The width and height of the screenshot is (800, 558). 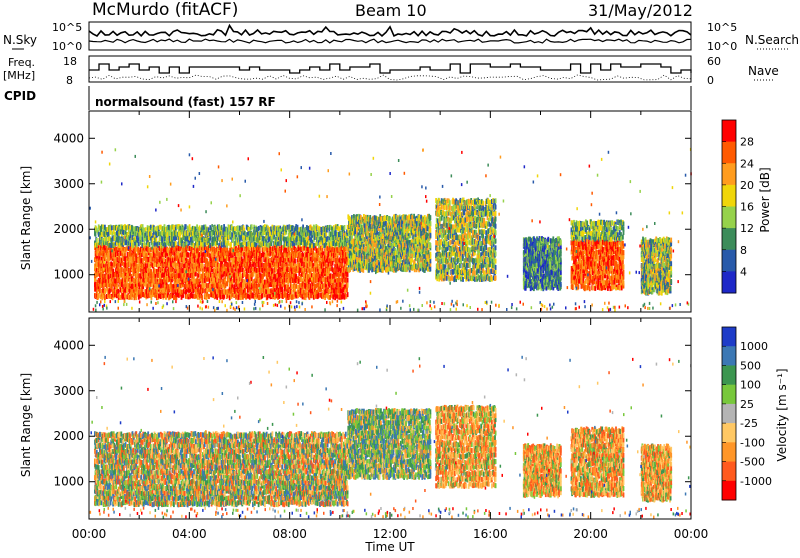 I want to click on noise-traces, so click(x=390, y=35).